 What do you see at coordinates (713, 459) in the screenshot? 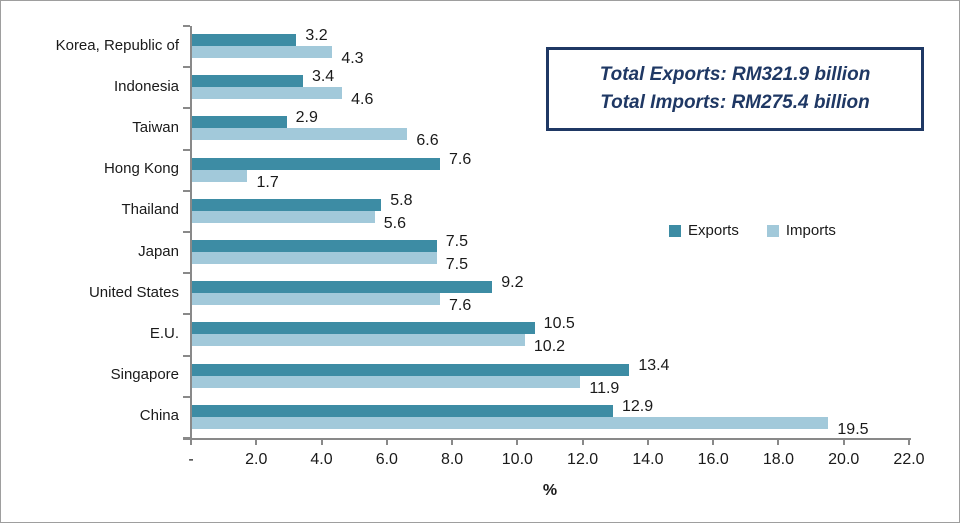
I see `x-tick-label: 16.0` at bounding box center [713, 459].